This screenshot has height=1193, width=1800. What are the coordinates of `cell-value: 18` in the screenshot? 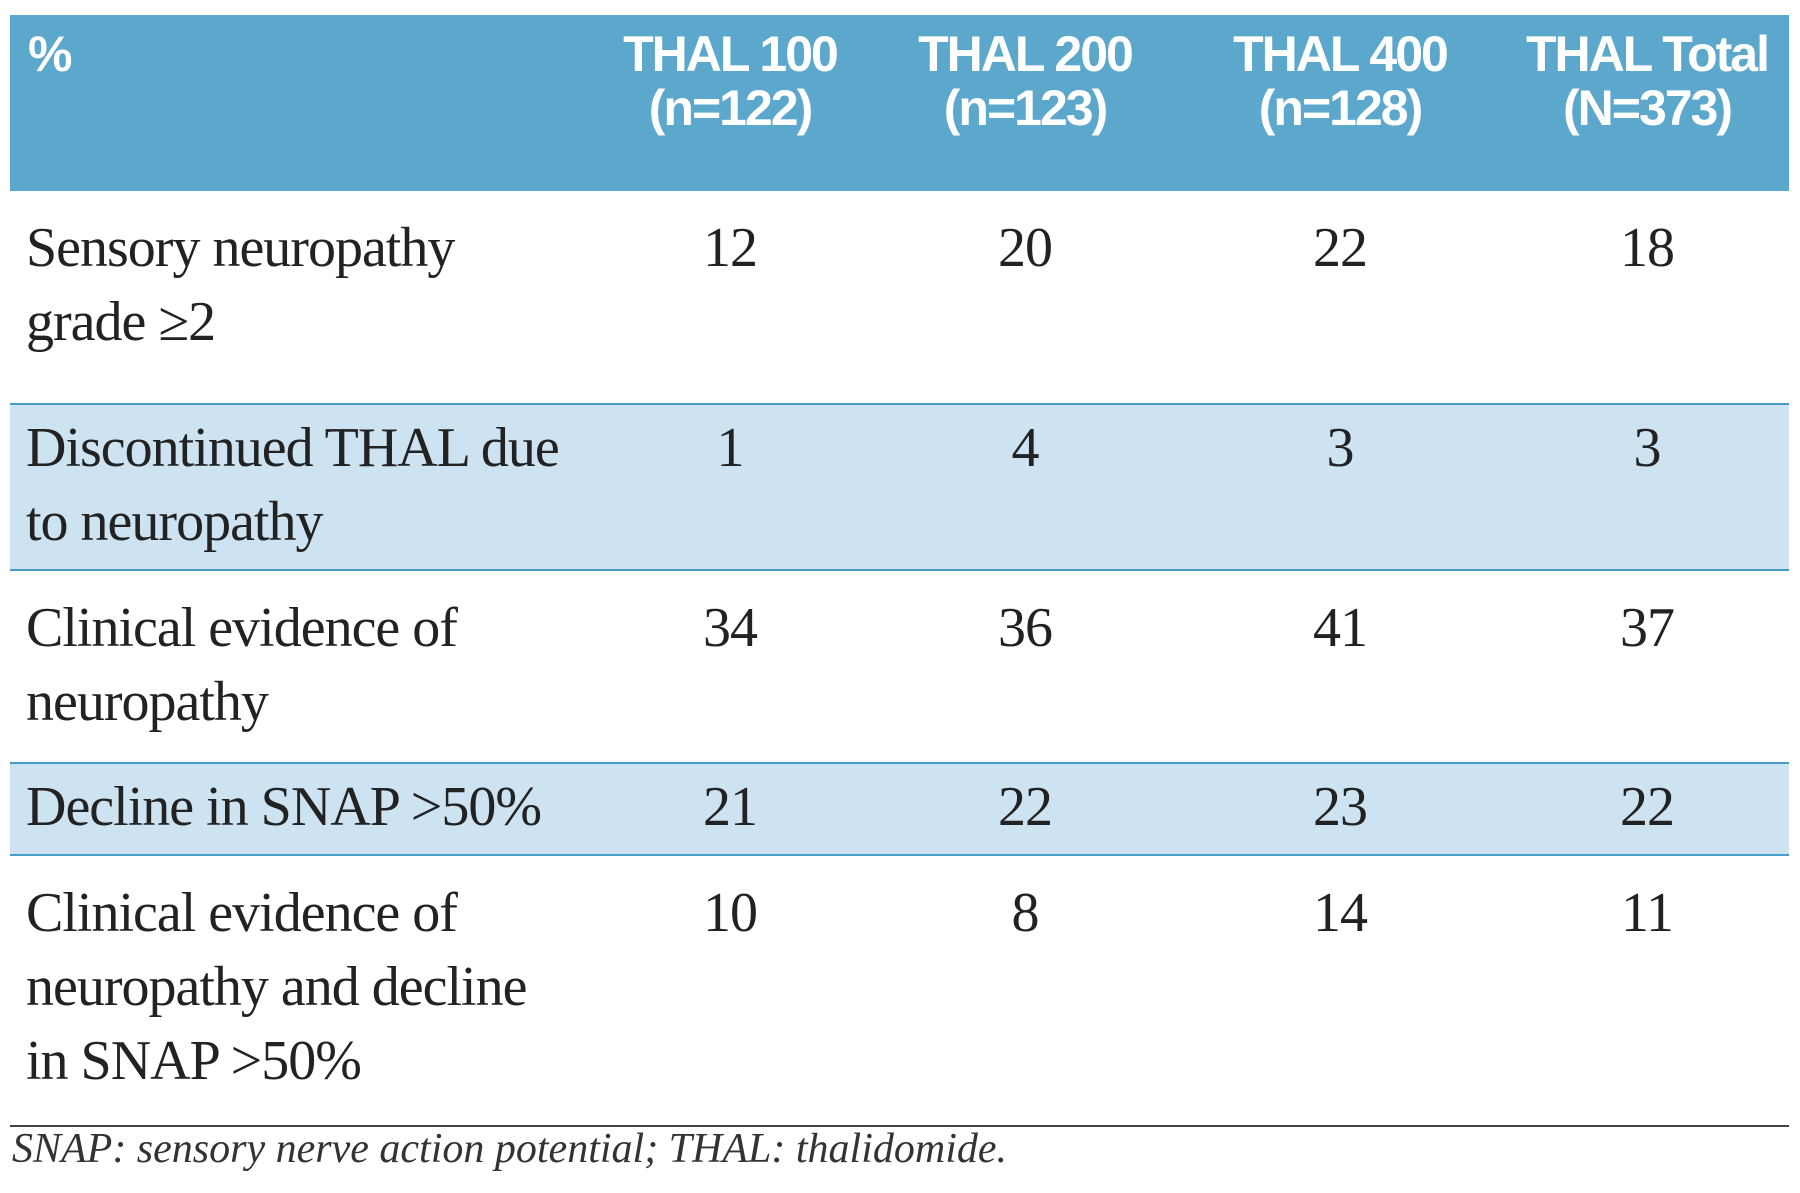 It's located at (1647, 248).